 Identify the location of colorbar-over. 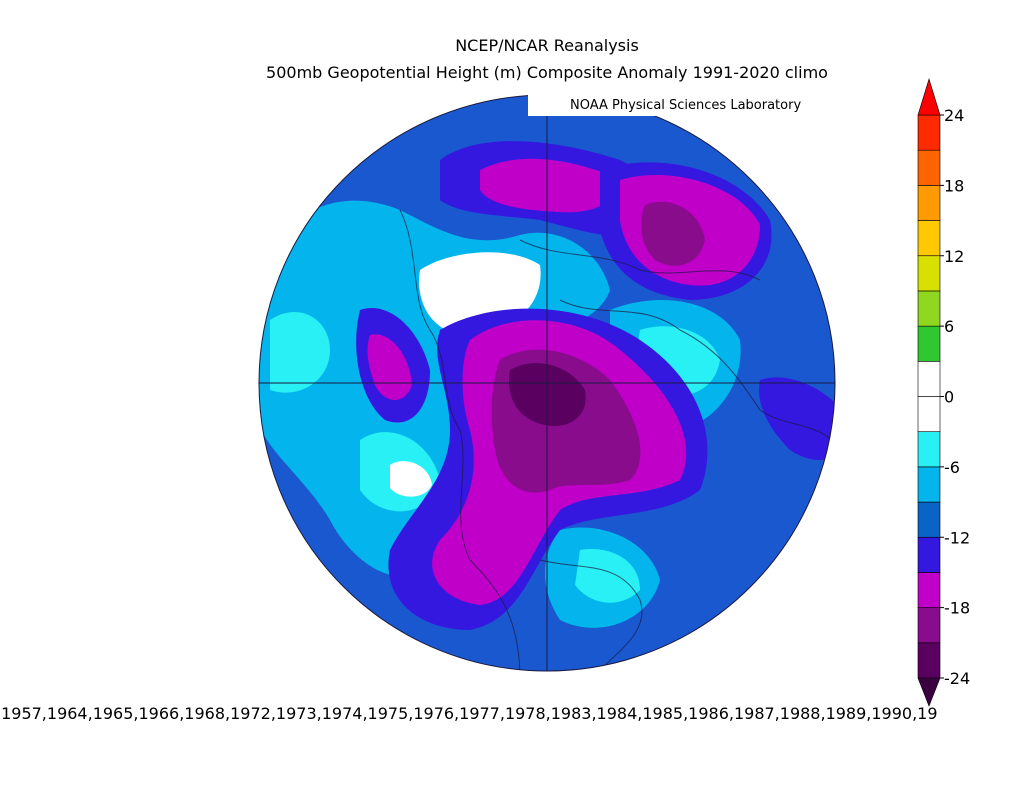
(929, 96).